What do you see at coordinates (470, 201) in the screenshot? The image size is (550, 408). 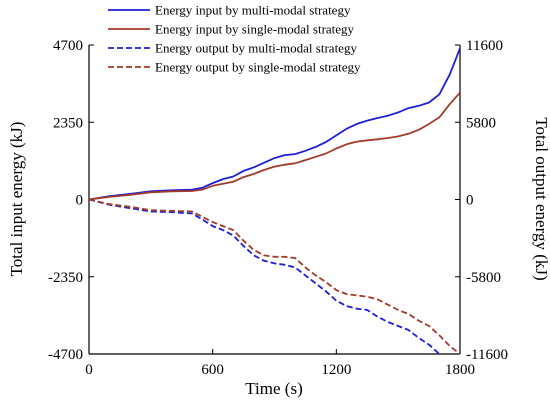 I see `right-tick-label: 0` at bounding box center [470, 201].